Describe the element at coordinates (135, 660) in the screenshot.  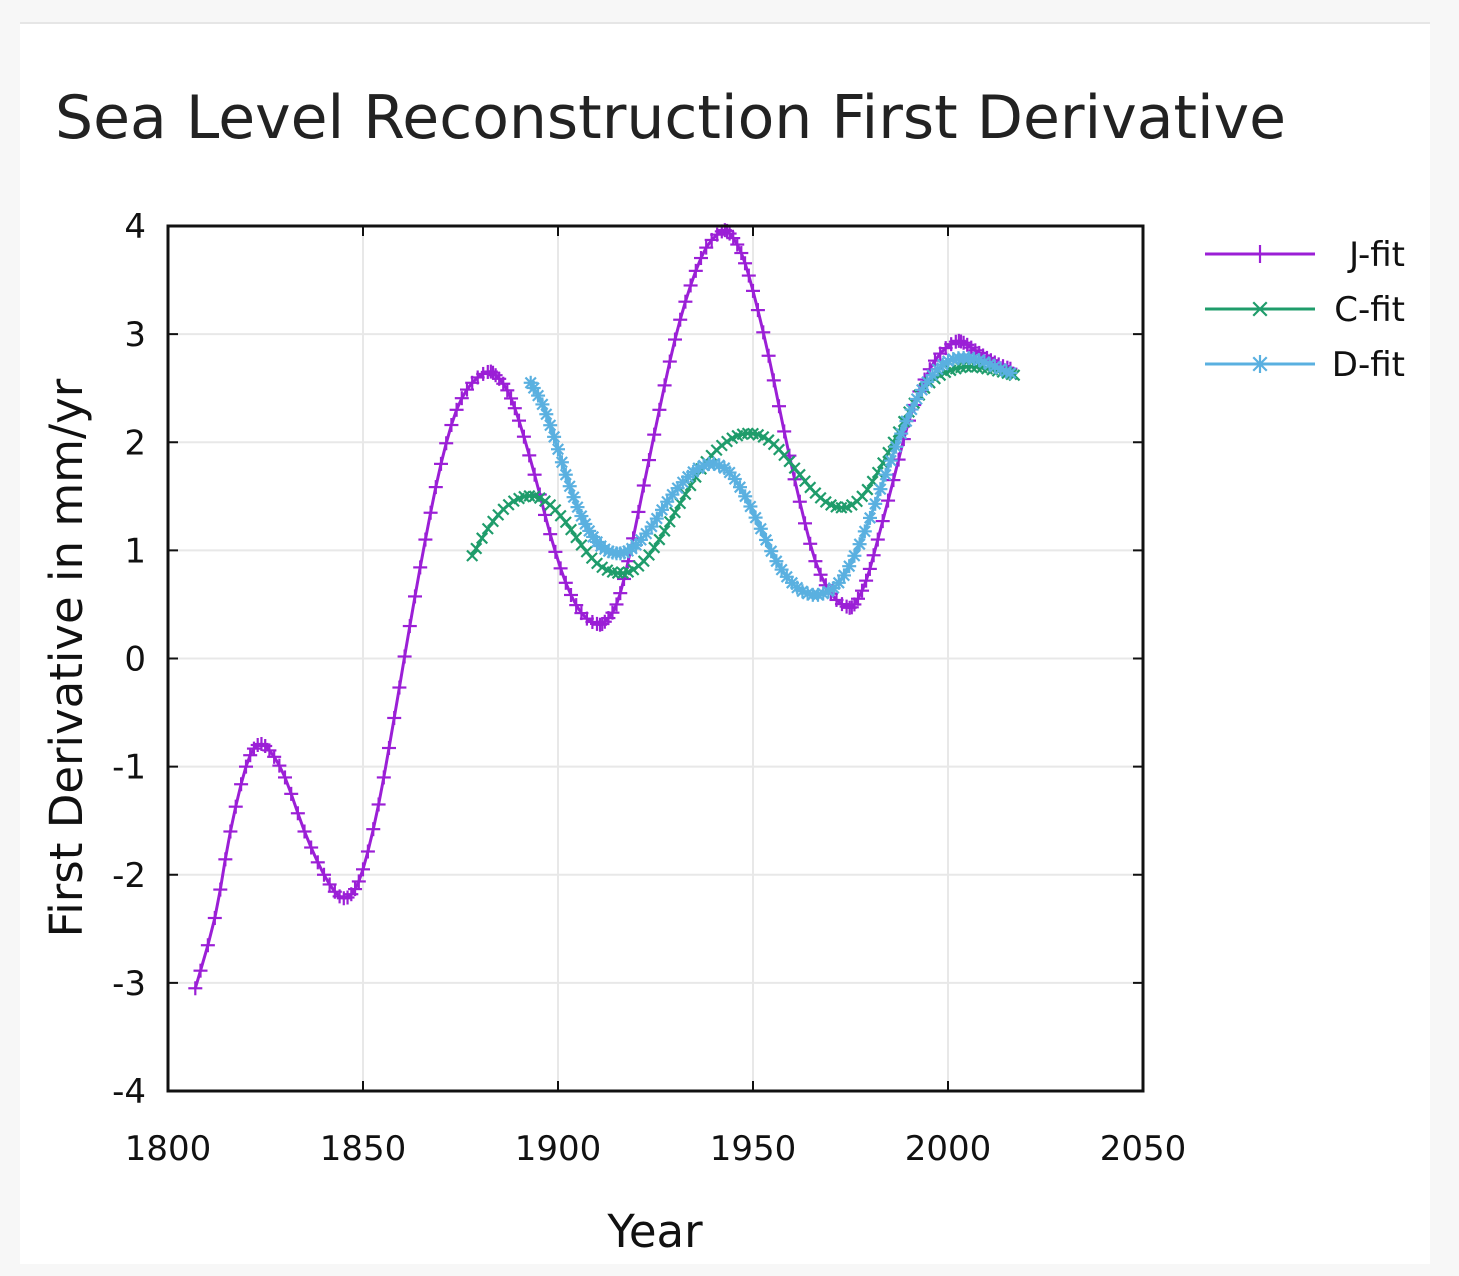
I see `y-tick-label: 0` at that location.